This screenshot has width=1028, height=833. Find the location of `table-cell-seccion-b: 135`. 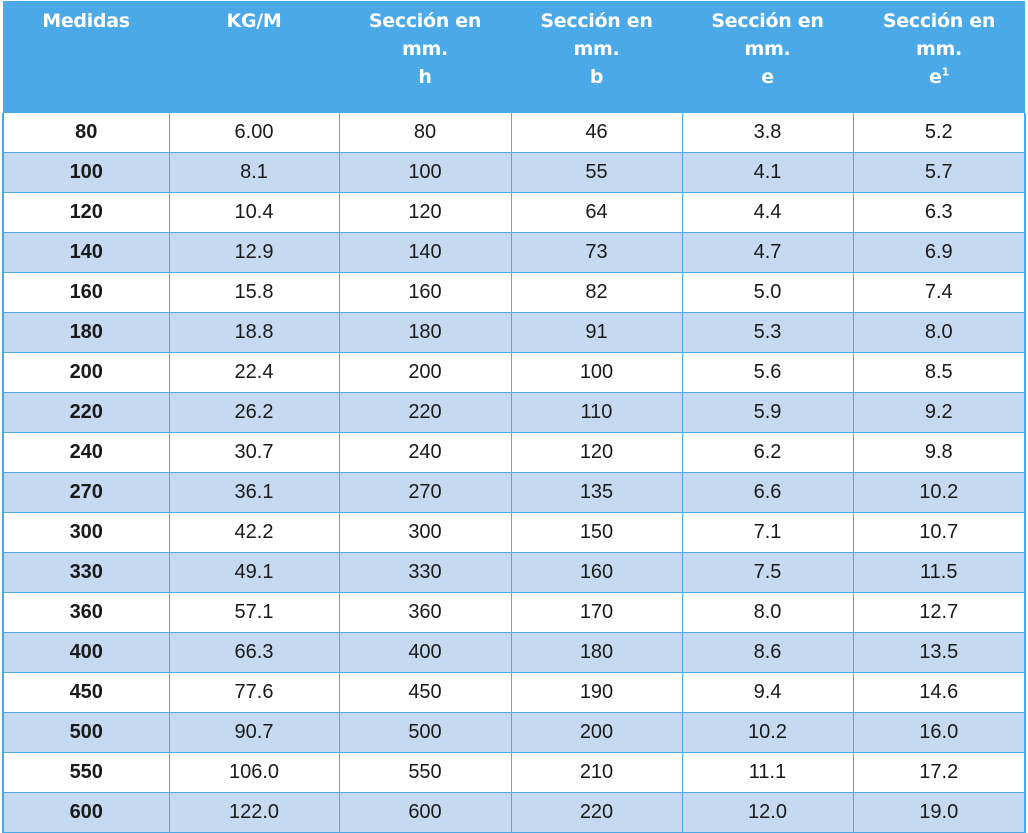

table-cell-seccion-b: 135 is located at coordinates (596, 492).